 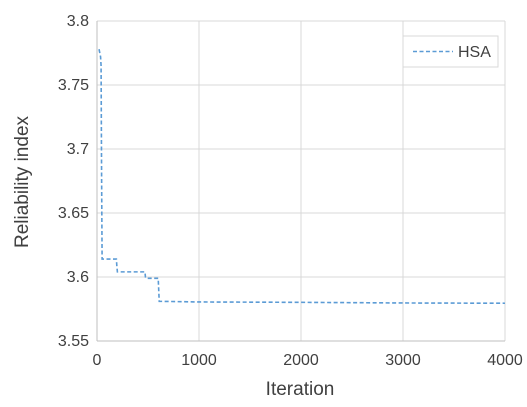 I want to click on y-tick-label: 3.75, so click(x=73, y=85).